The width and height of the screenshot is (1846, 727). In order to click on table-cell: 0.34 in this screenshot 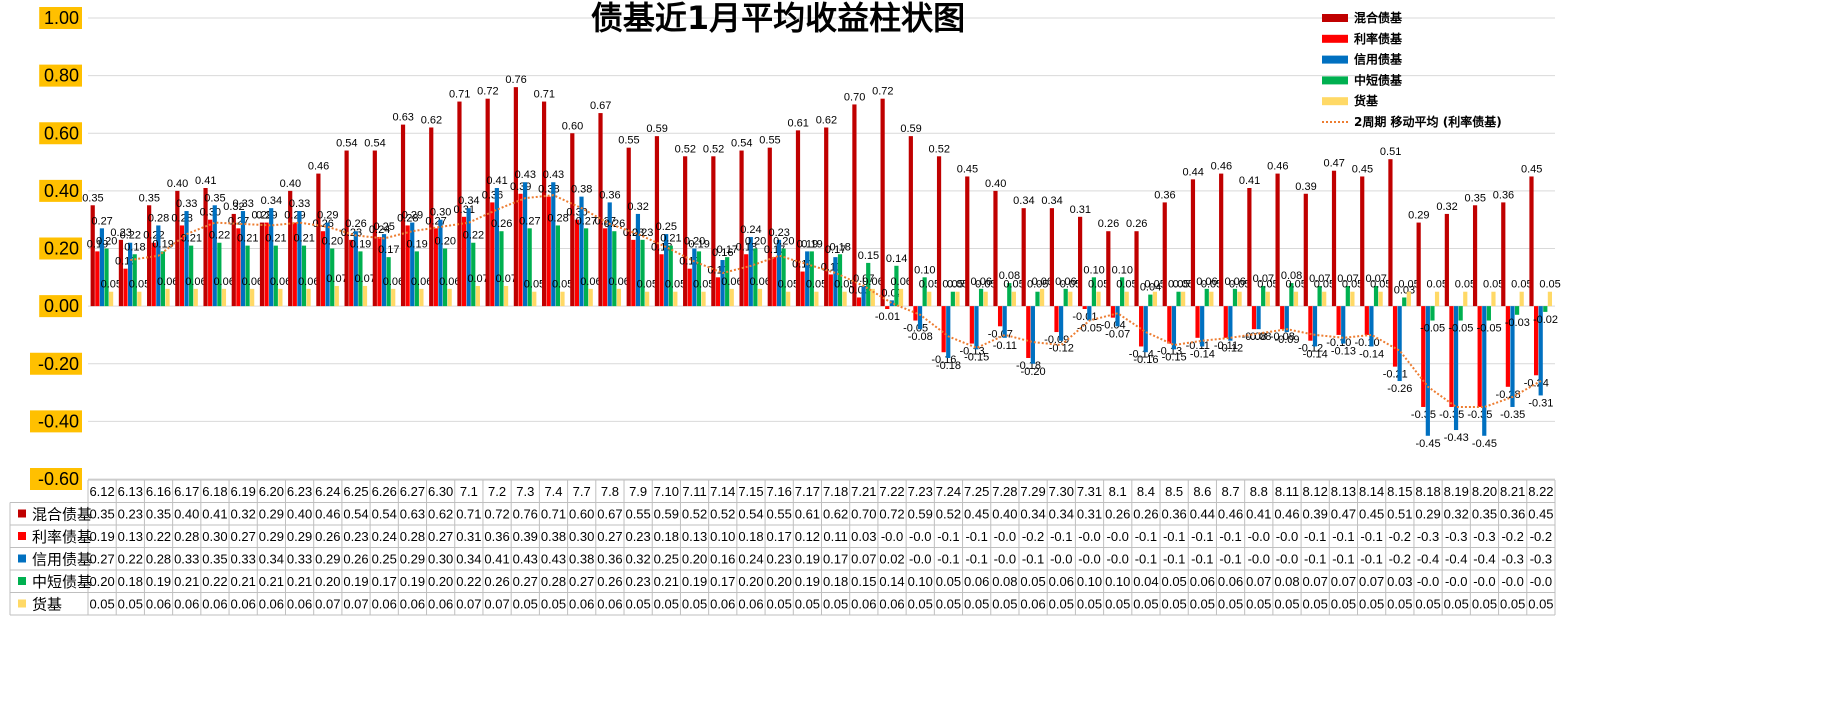, I will do `click(1032, 514)`.